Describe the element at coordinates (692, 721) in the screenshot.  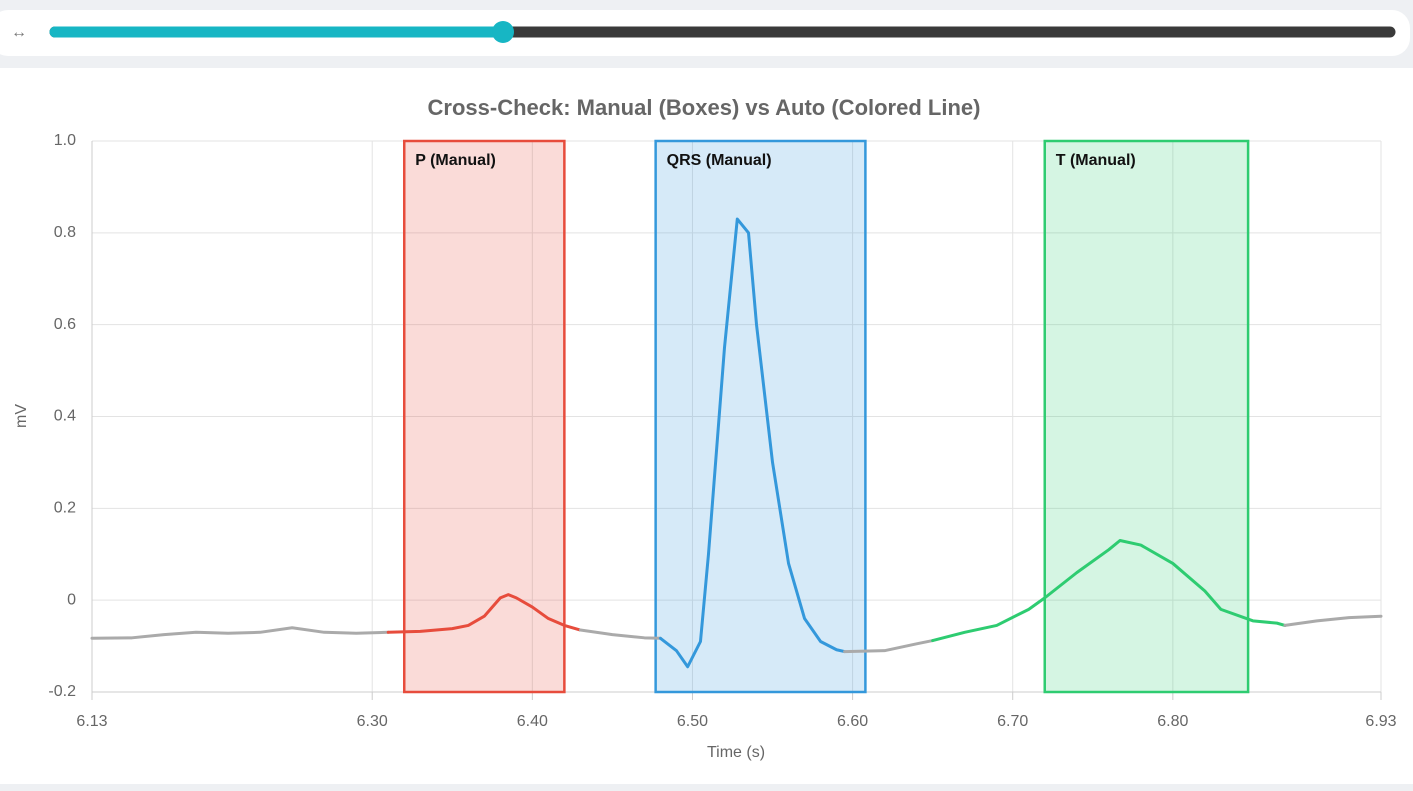
I see `x-tick-label: 6.50` at that location.